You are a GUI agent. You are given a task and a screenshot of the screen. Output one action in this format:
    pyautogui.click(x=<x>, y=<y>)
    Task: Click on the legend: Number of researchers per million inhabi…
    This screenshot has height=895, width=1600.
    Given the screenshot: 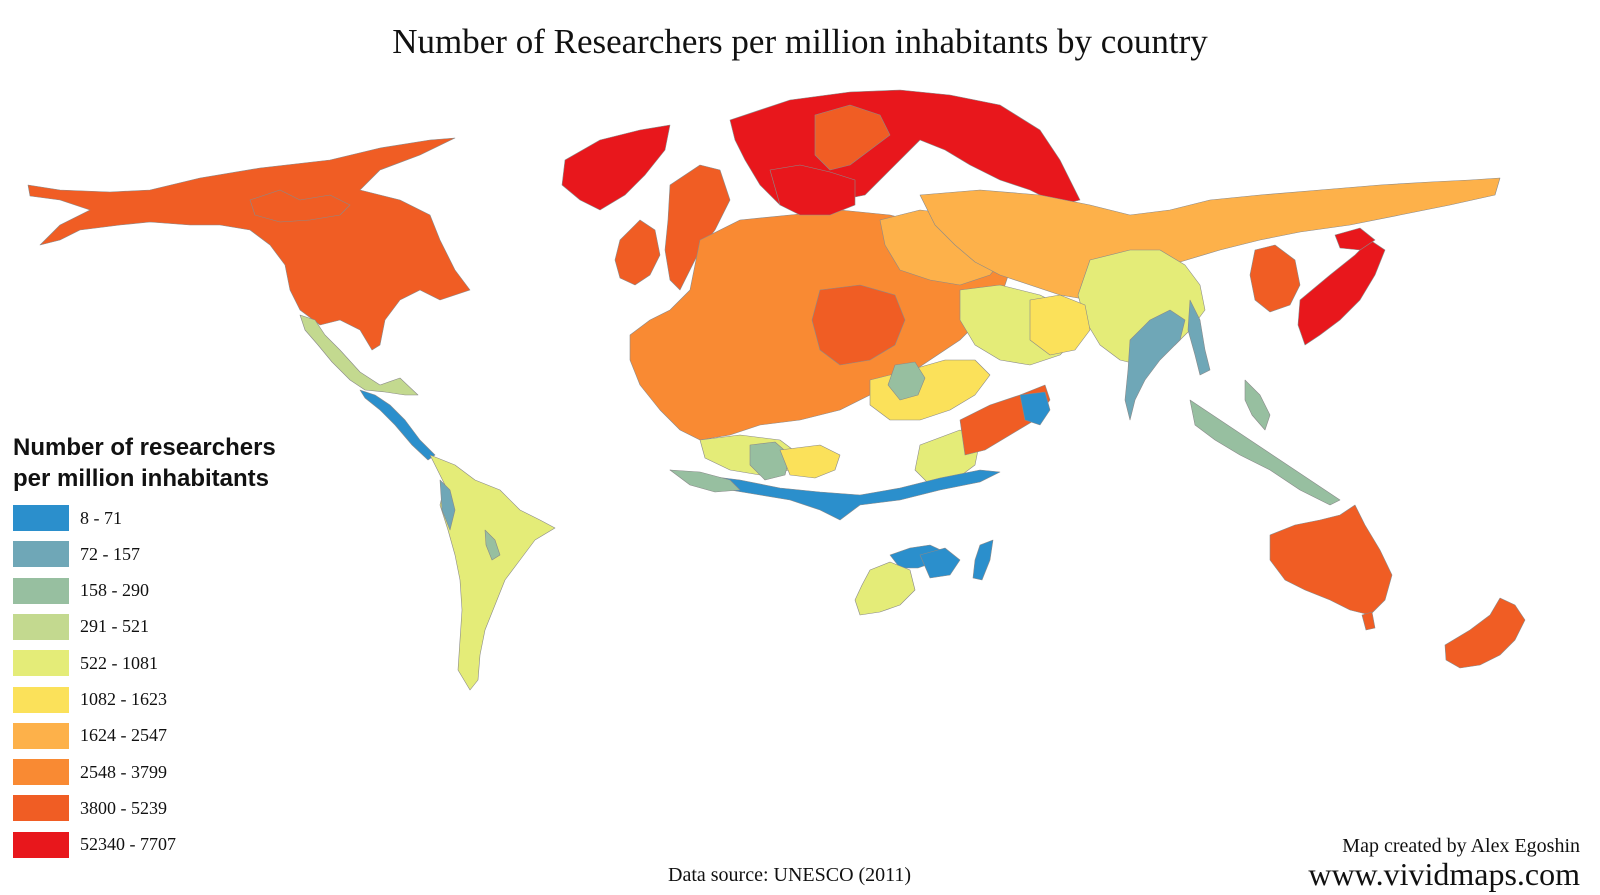 What is the action you would take?
    pyautogui.click(x=173, y=648)
    